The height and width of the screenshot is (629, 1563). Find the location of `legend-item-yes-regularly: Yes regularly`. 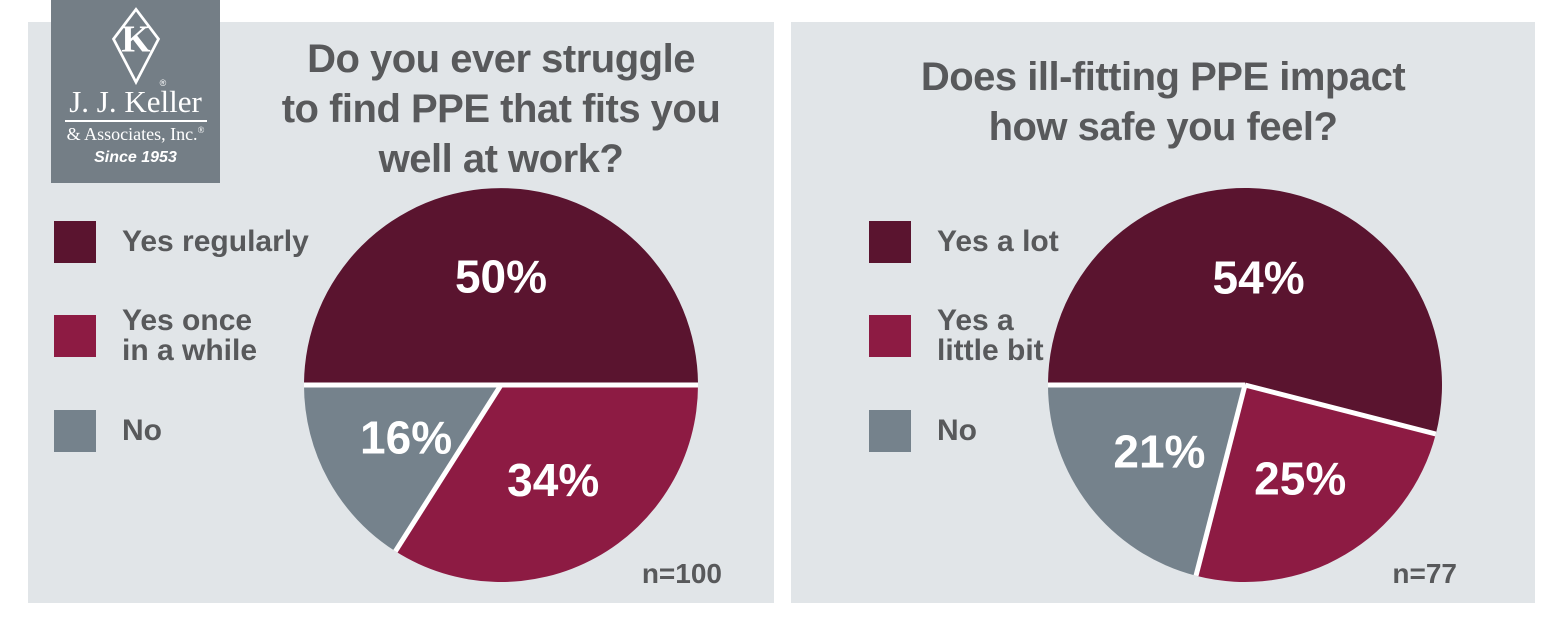

legend-item-yes-regularly: Yes regularly is located at coordinates (181, 242).